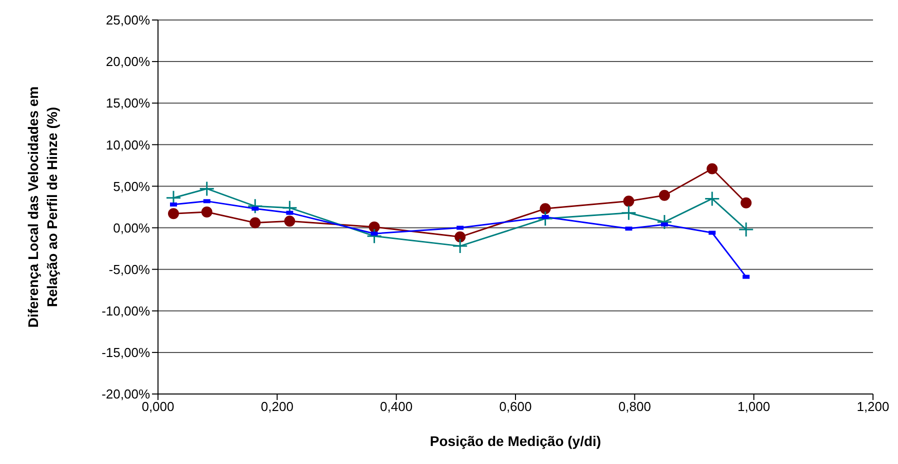  Describe the element at coordinates (131, 228) in the screenshot. I see `y-tick-label: 0,00%` at that location.